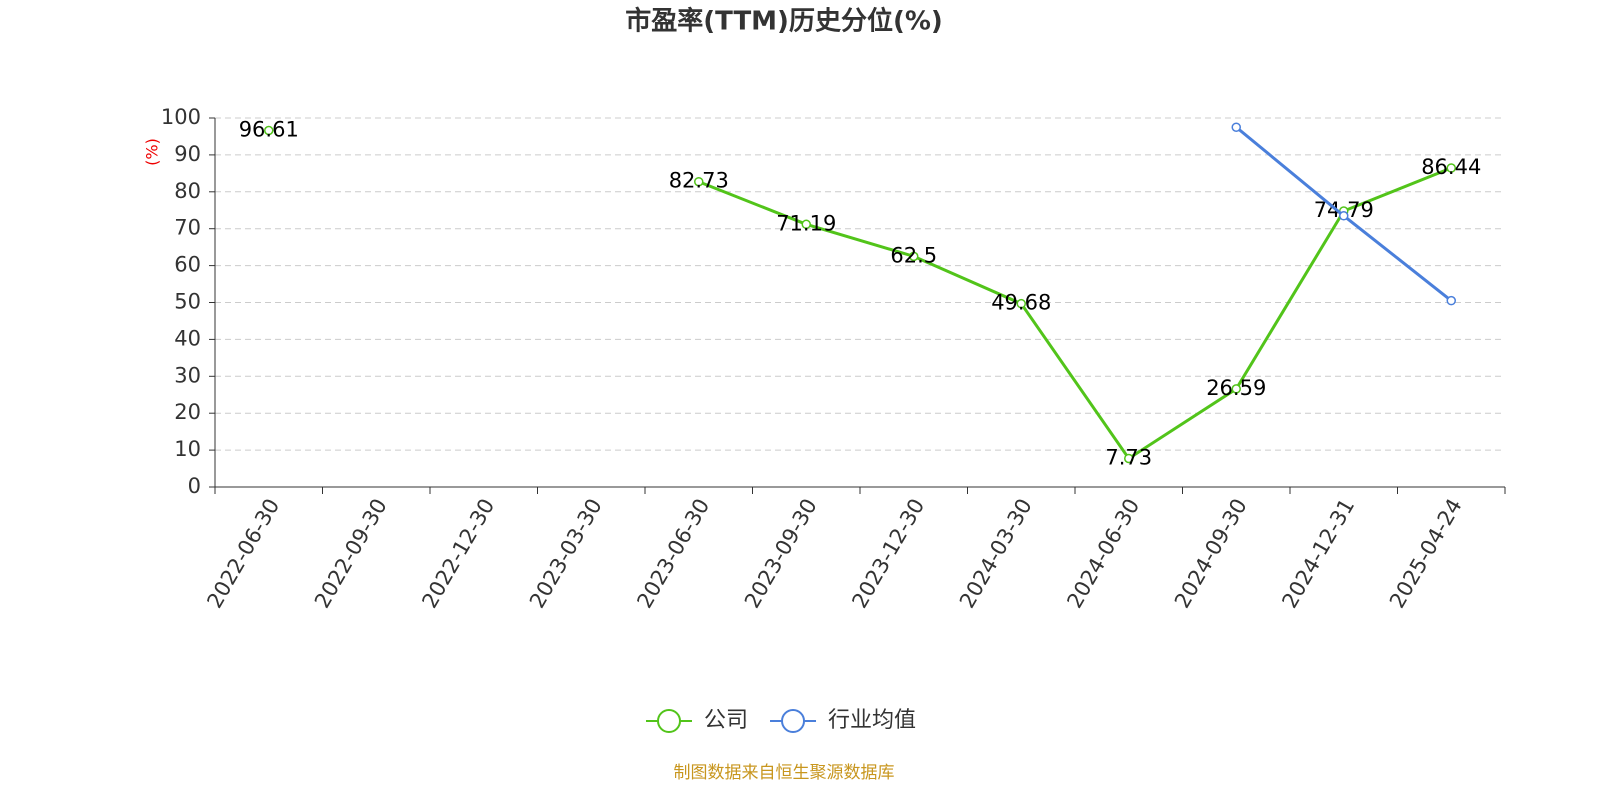  I want to click on y-tick-label: 10, so click(187, 449).